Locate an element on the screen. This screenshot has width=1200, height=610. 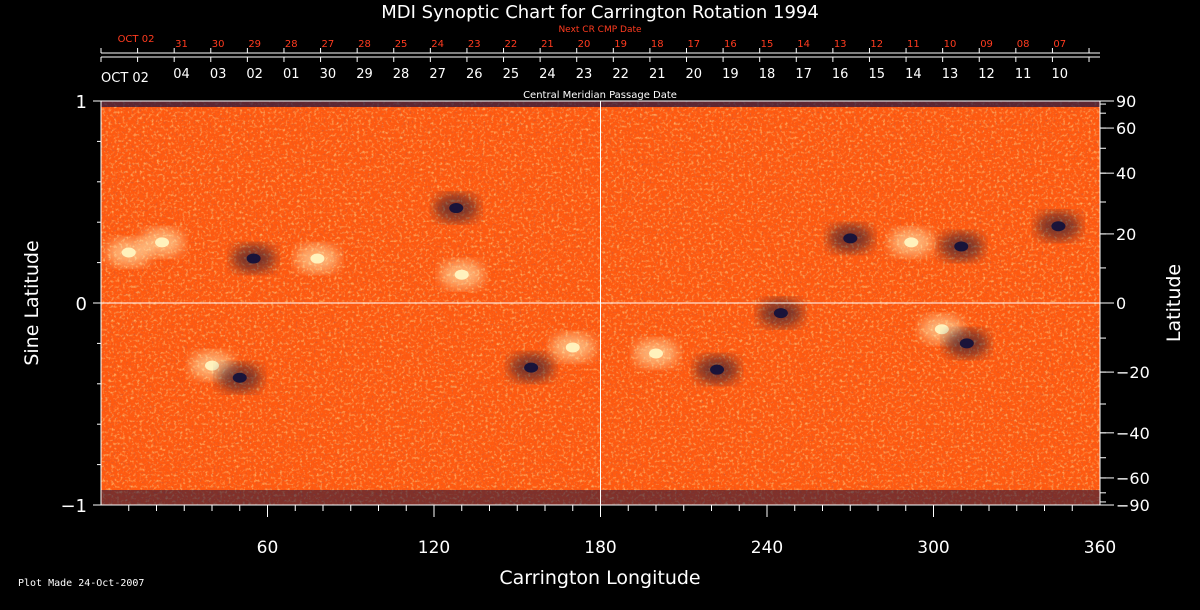
x-tick-label: 180 is located at coordinates (600, 548).